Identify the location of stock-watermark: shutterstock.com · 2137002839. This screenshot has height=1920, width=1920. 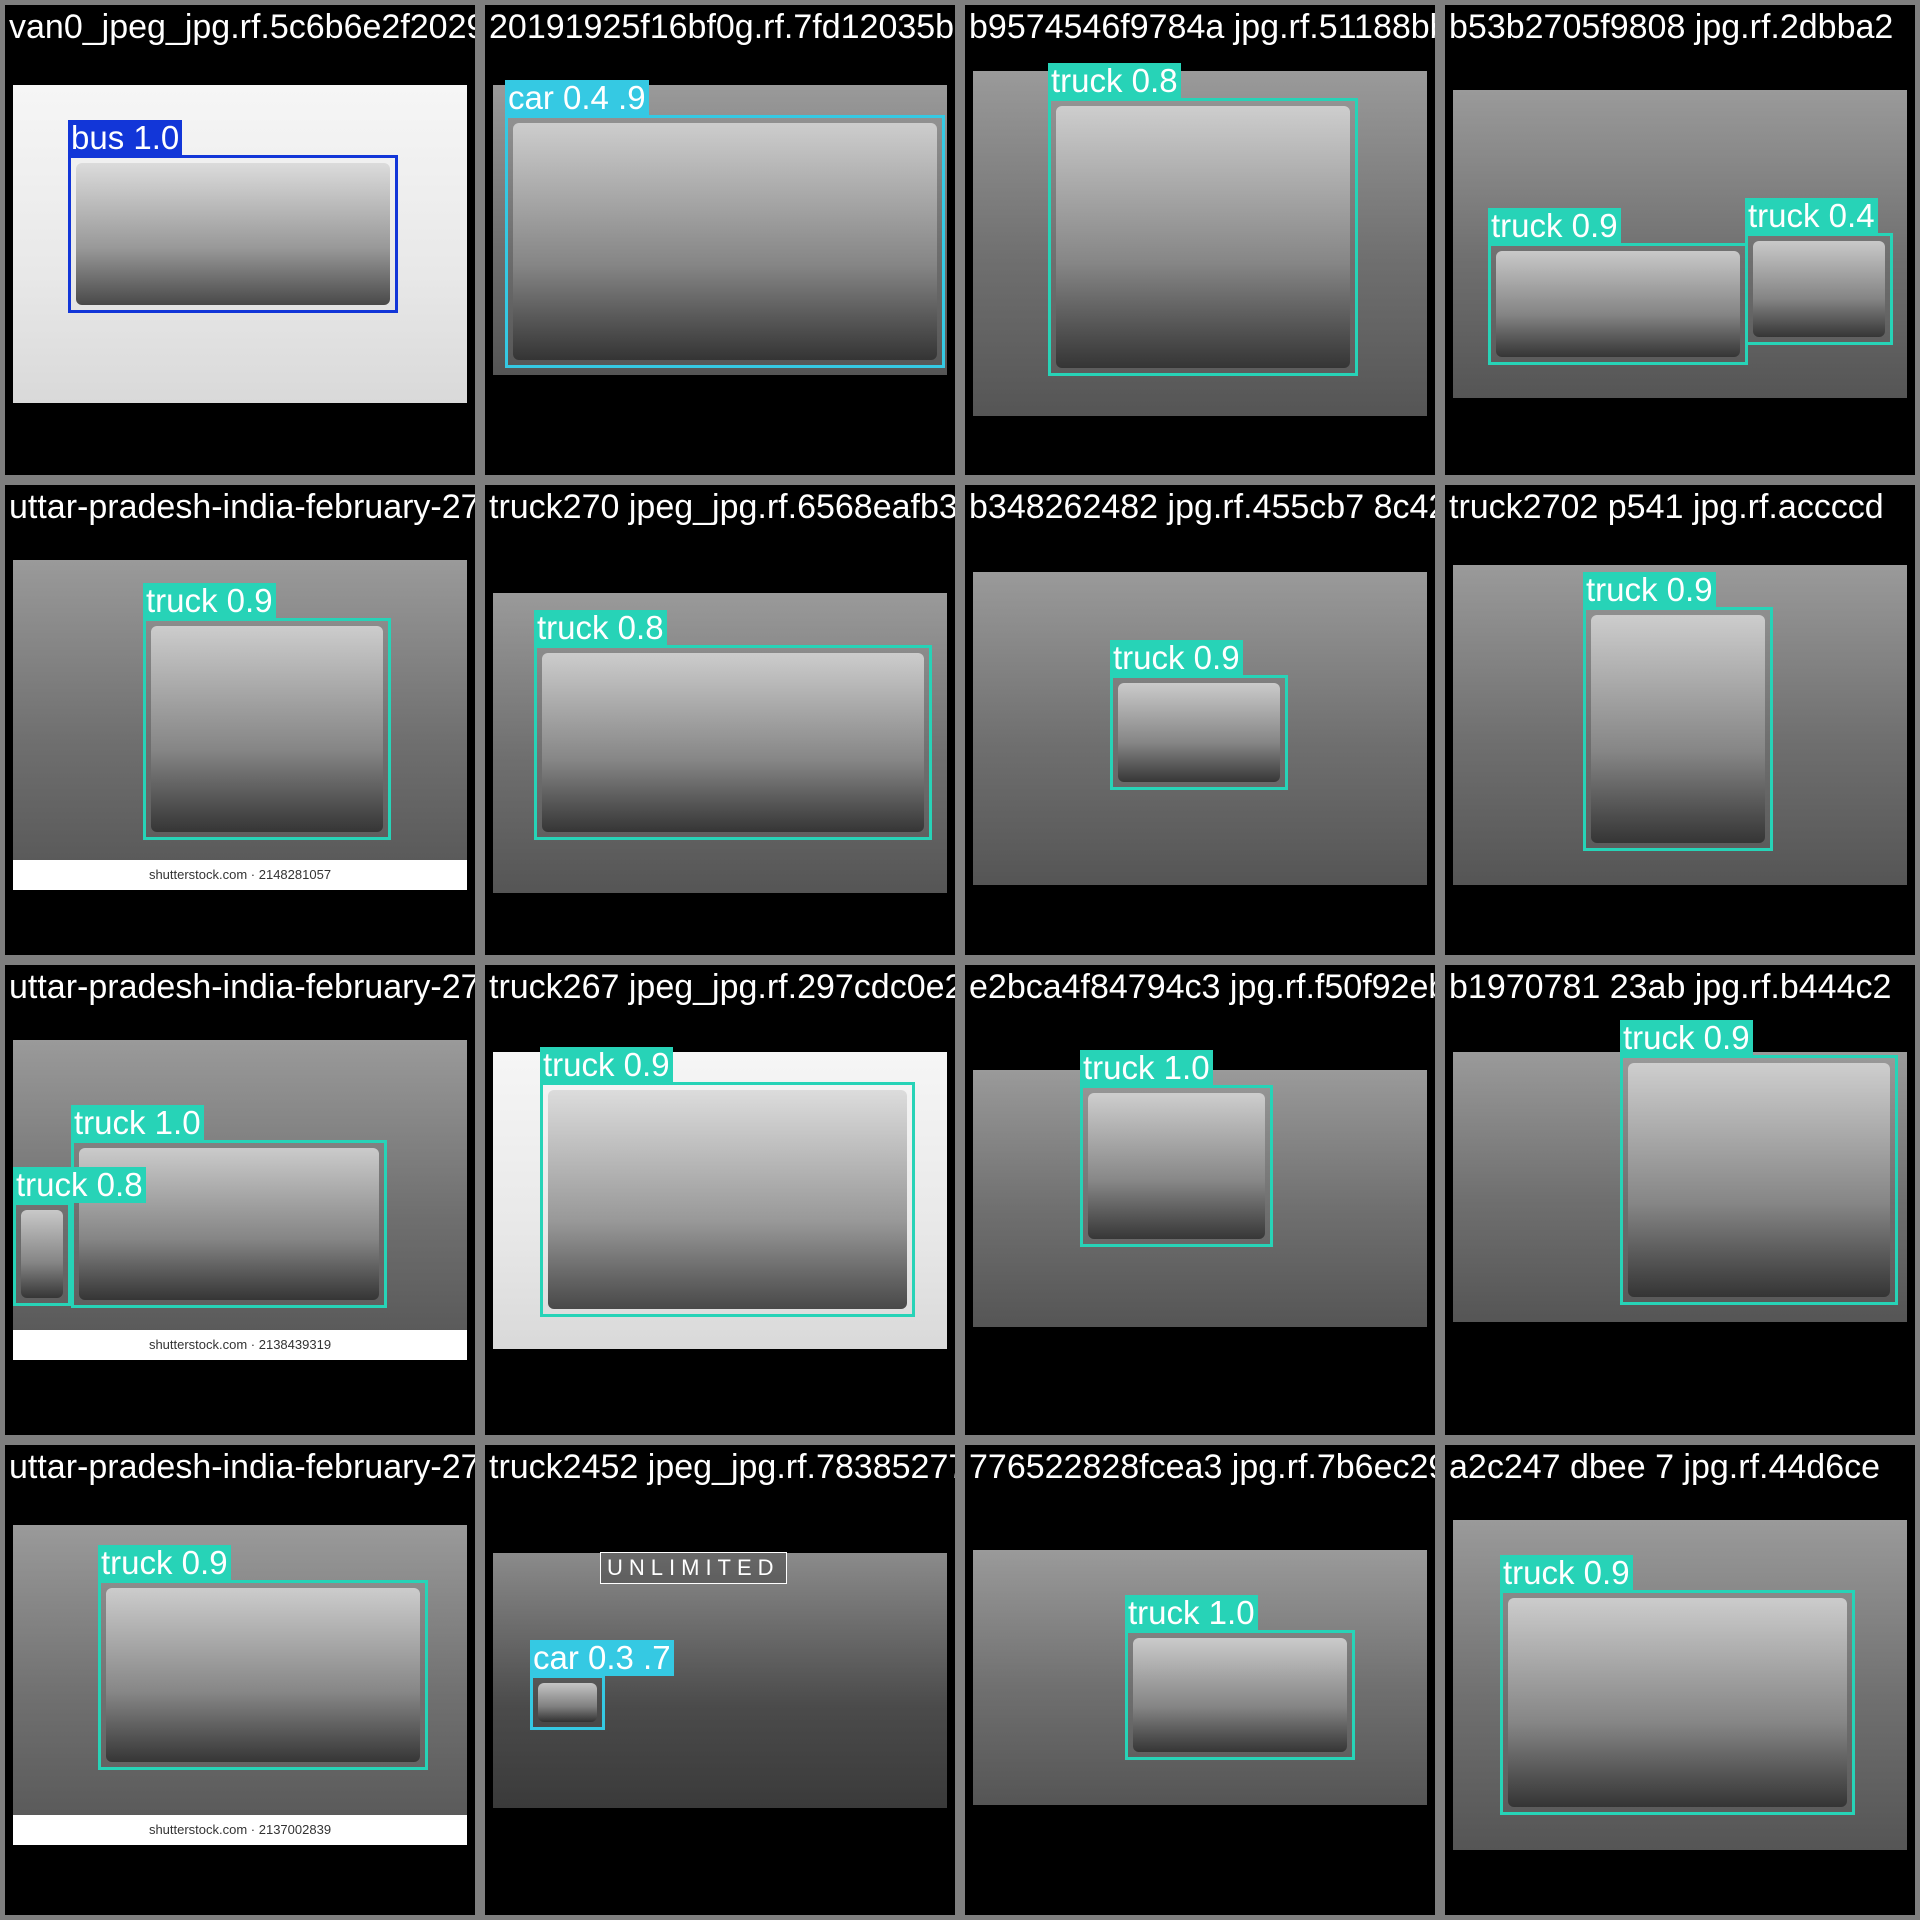
(240, 1830).